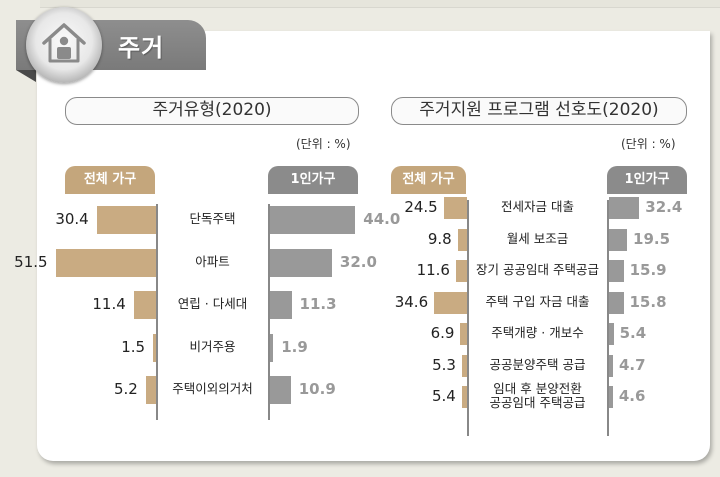 The height and width of the screenshot is (477, 720). I want to click on category-label: 장기 공공임대 주택공급, so click(537, 270).